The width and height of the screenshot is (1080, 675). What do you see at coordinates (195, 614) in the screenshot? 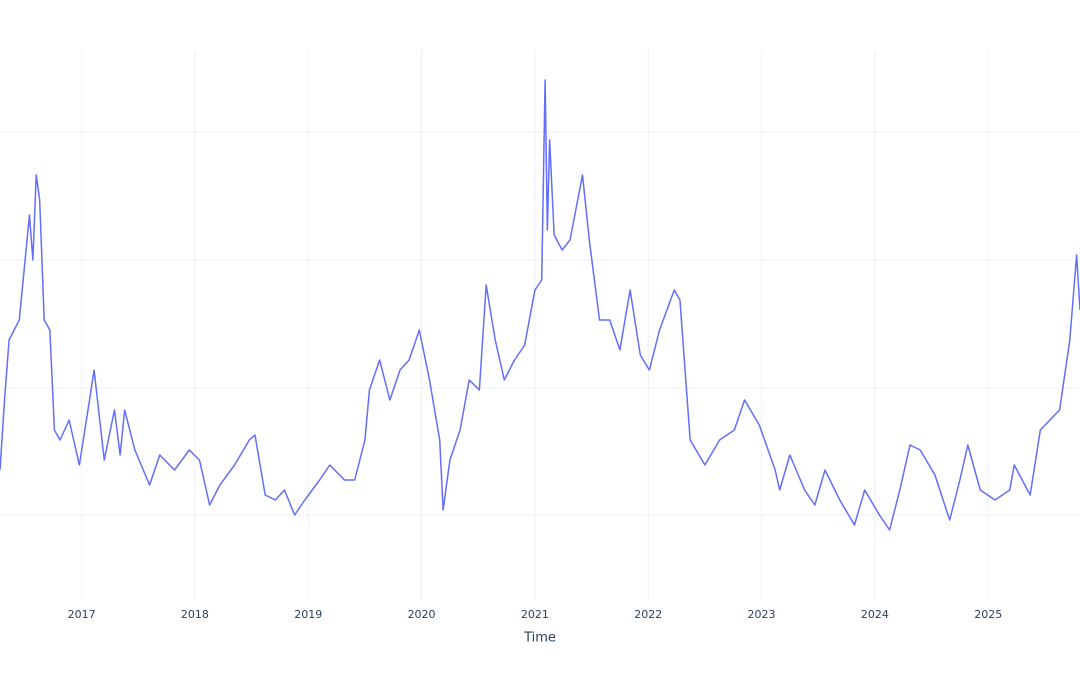
I see `x-tick-label: 2018` at bounding box center [195, 614].